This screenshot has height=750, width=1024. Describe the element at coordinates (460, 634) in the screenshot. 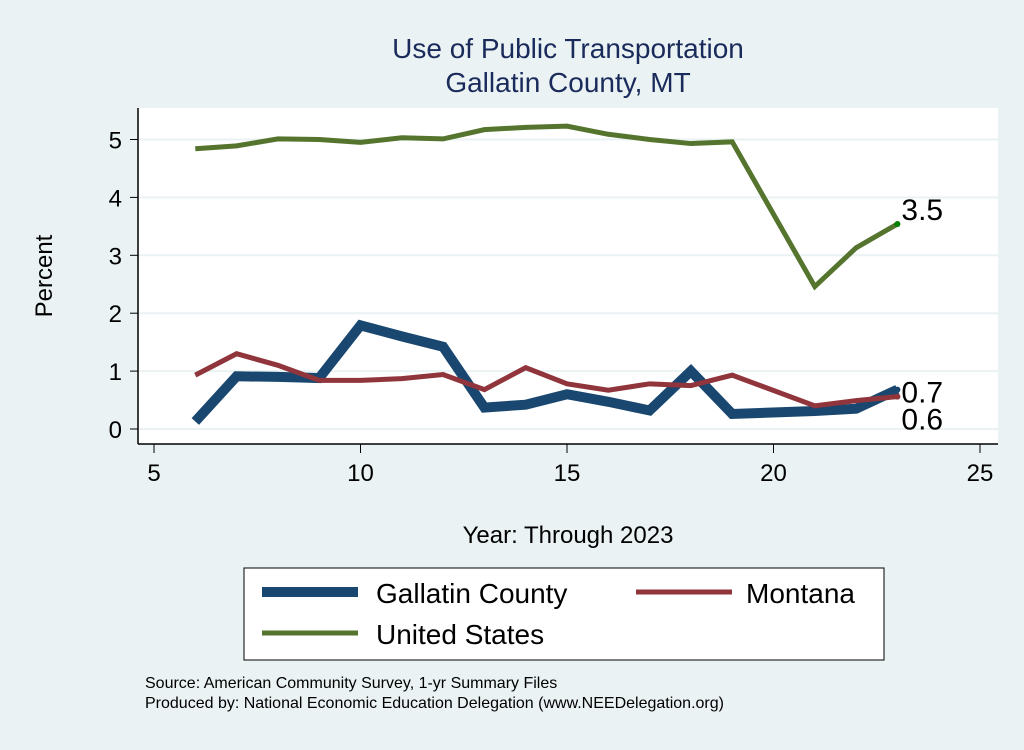

I see `legend-label: United States` at that location.